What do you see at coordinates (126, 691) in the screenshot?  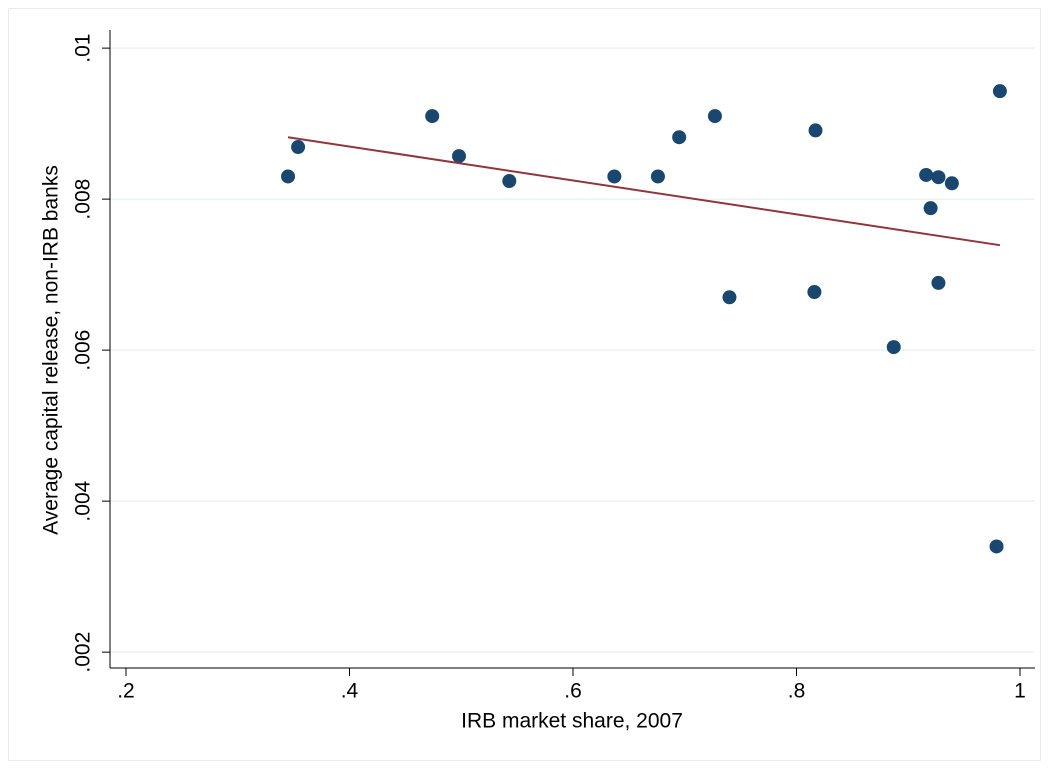 I see `x-tick-label: .2` at bounding box center [126, 691].